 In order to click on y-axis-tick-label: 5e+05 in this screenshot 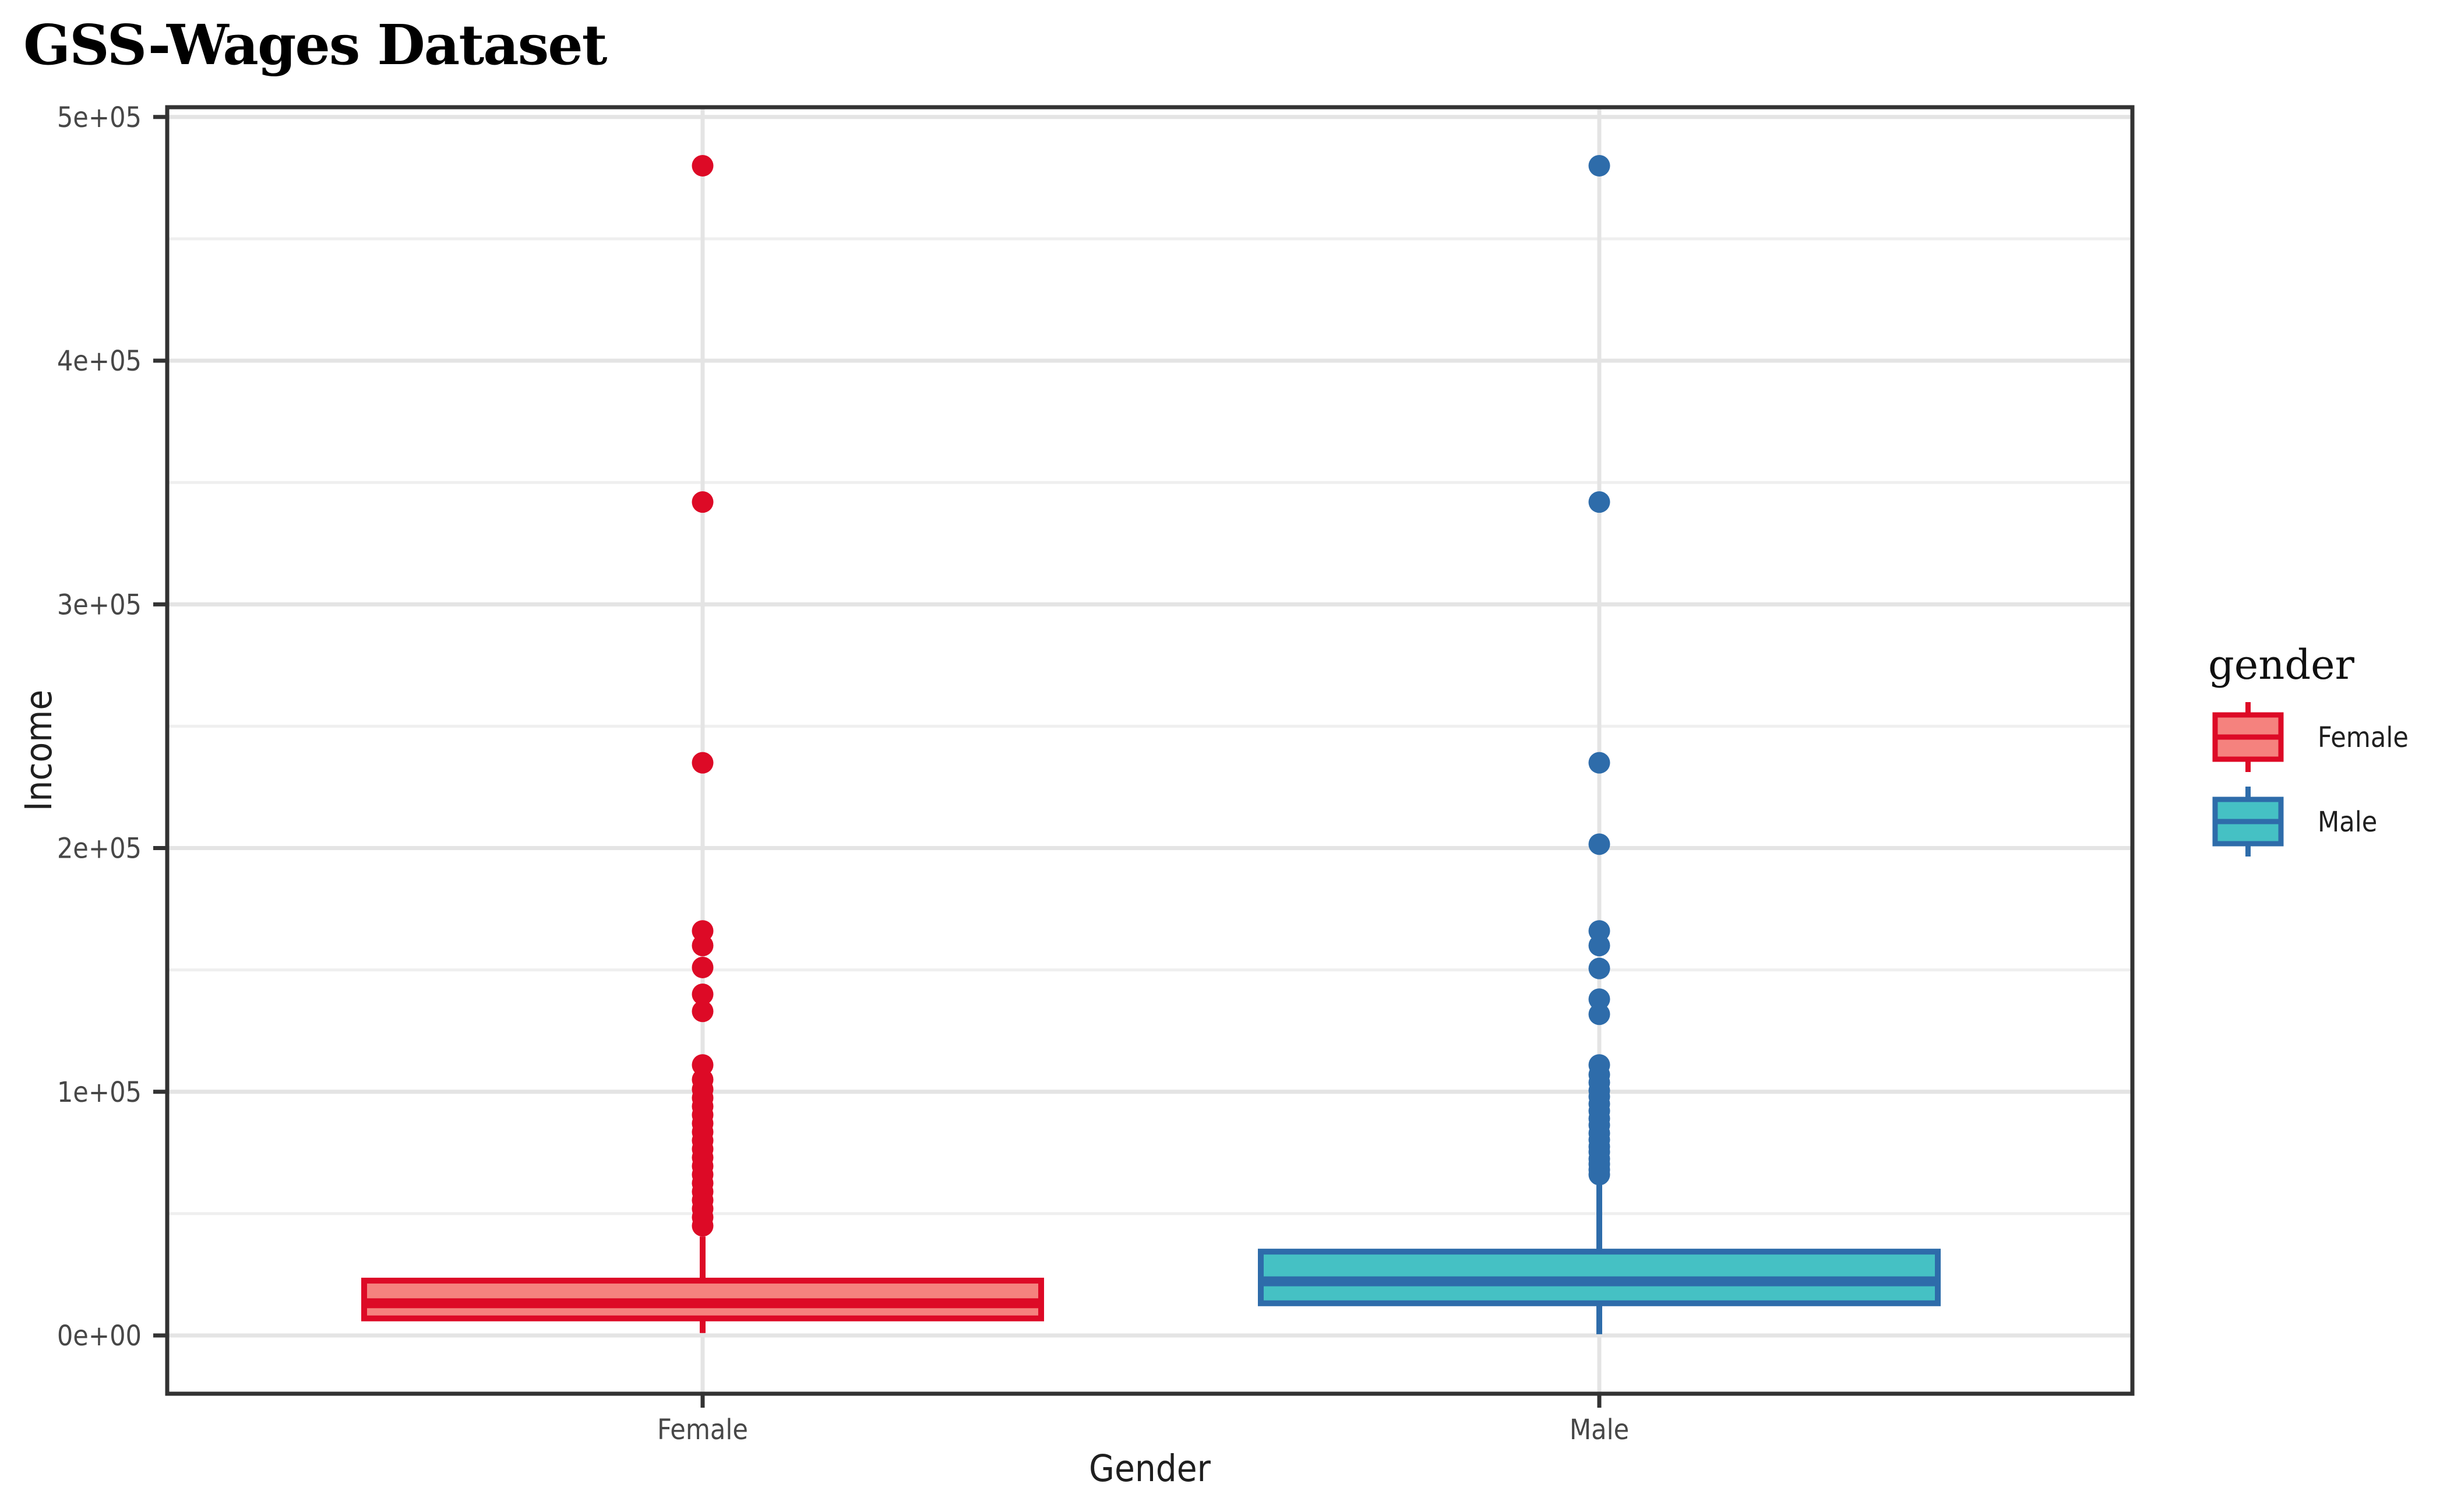, I will do `click(99, 117)`.